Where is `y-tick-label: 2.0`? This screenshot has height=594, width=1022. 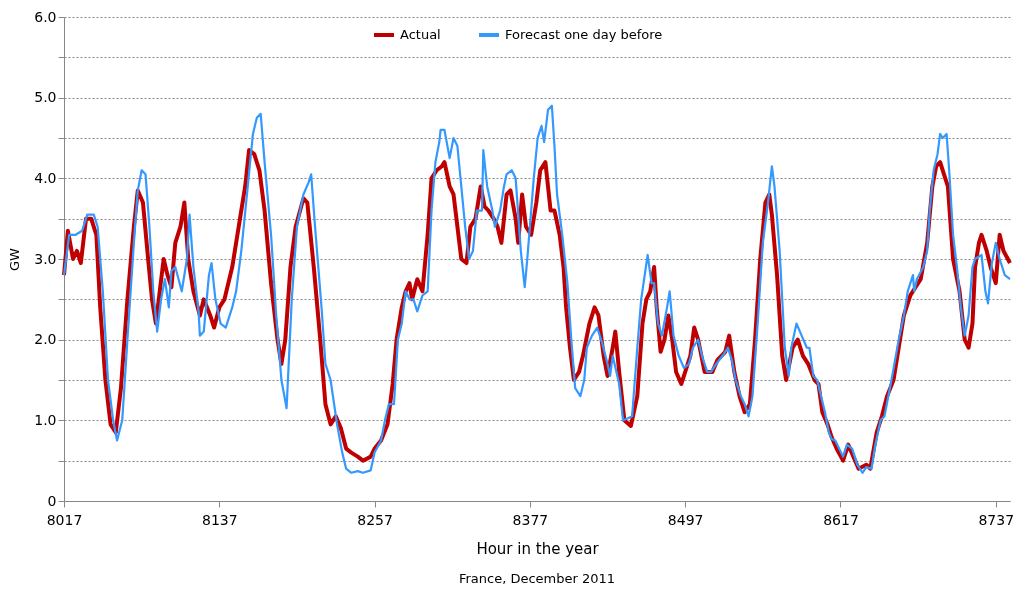 y-tick-label: 2.0 is located at coordinates (45, 339).